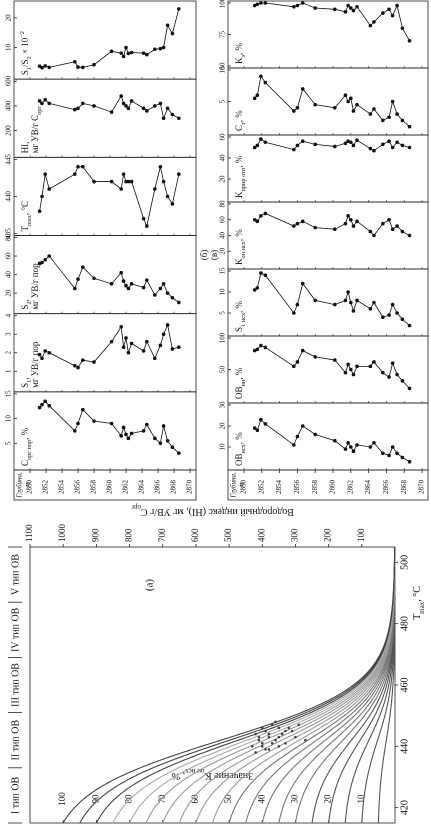 This screenshot has width=431, height=835. I want to click on depth-tick-label: 2852, so click(261, 487).